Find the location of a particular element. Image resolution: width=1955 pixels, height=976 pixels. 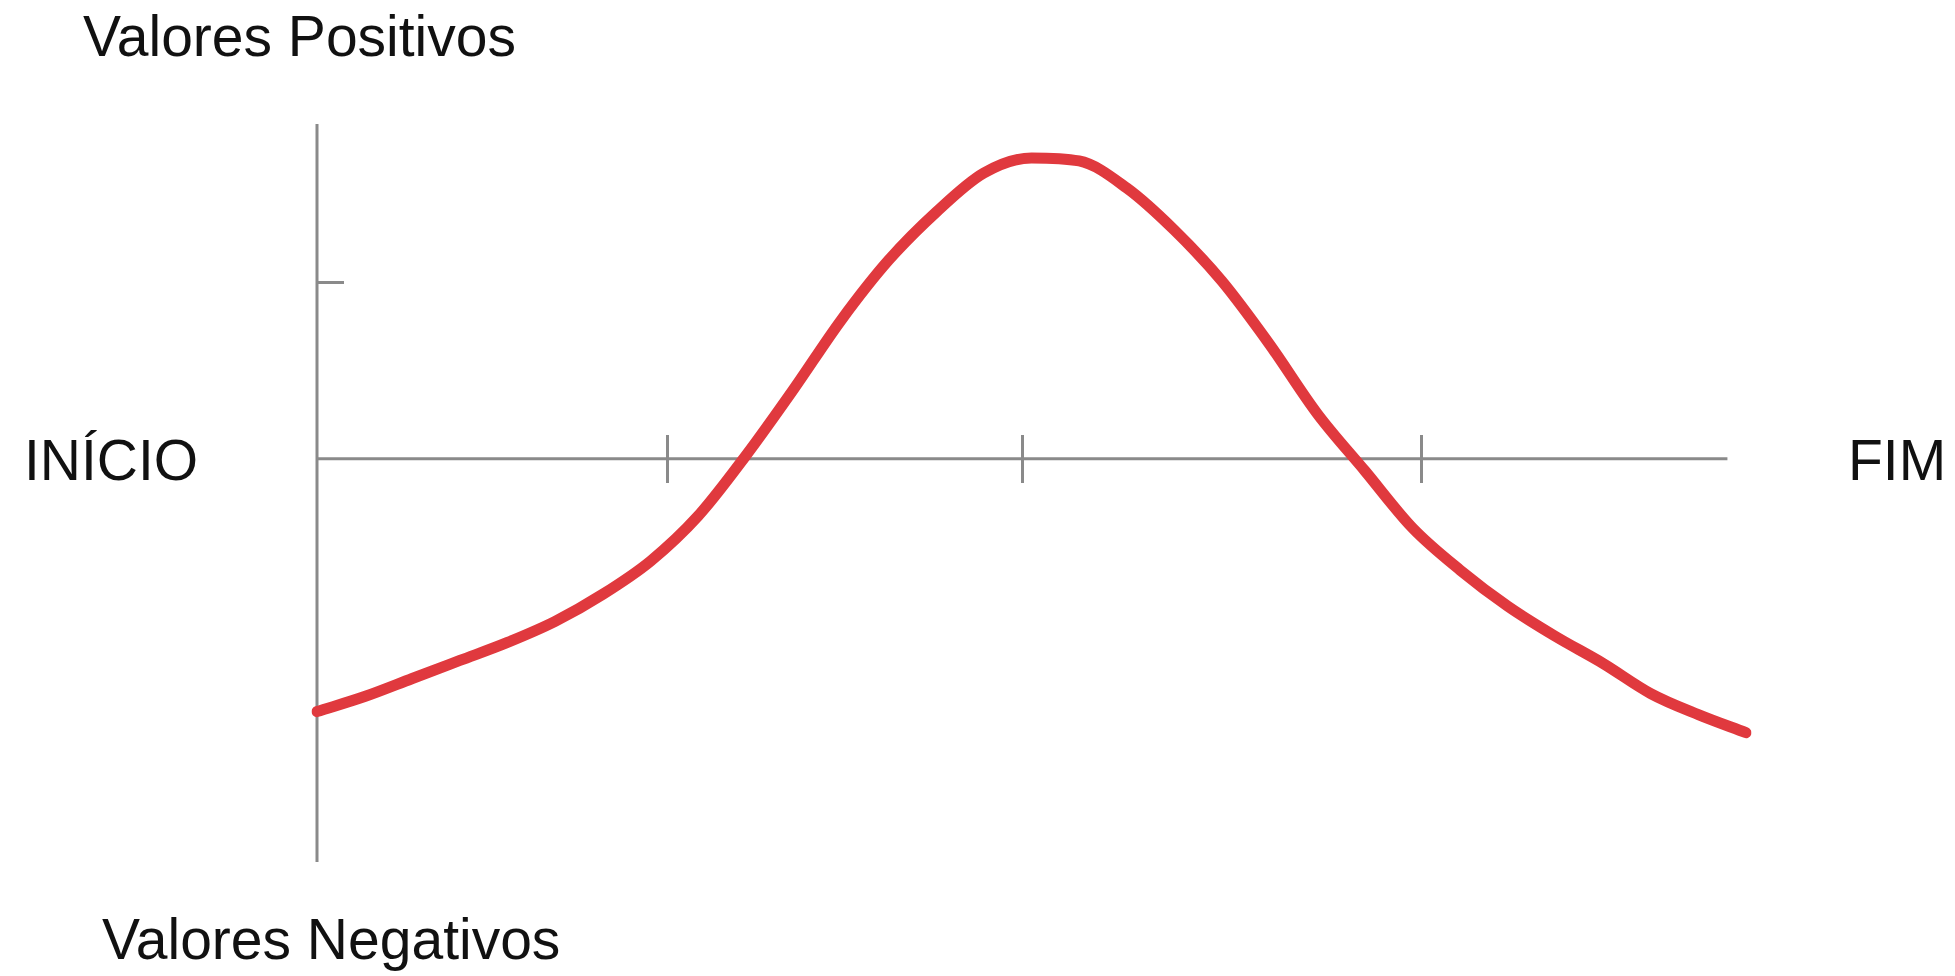

text: FIM is located at coordinates (1897, 459).